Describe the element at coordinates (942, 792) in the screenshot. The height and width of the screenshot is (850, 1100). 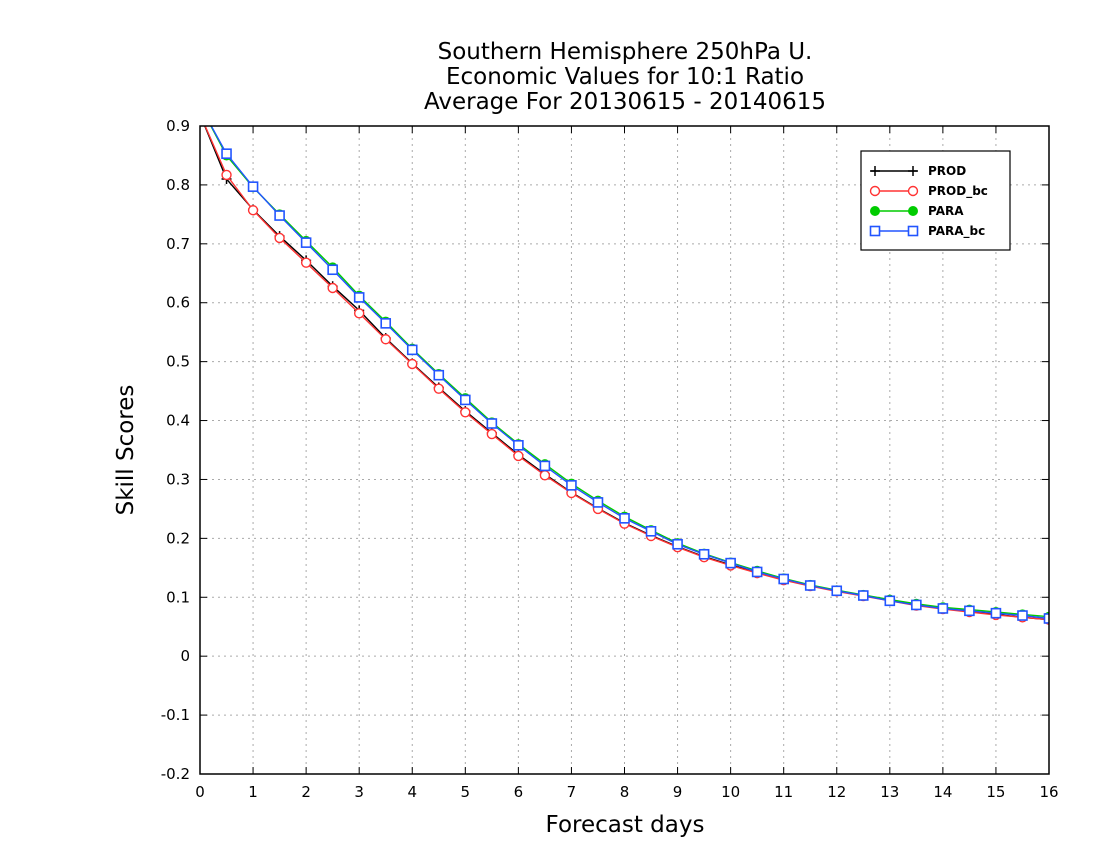
I see `x-tick-label: 14` at that location.